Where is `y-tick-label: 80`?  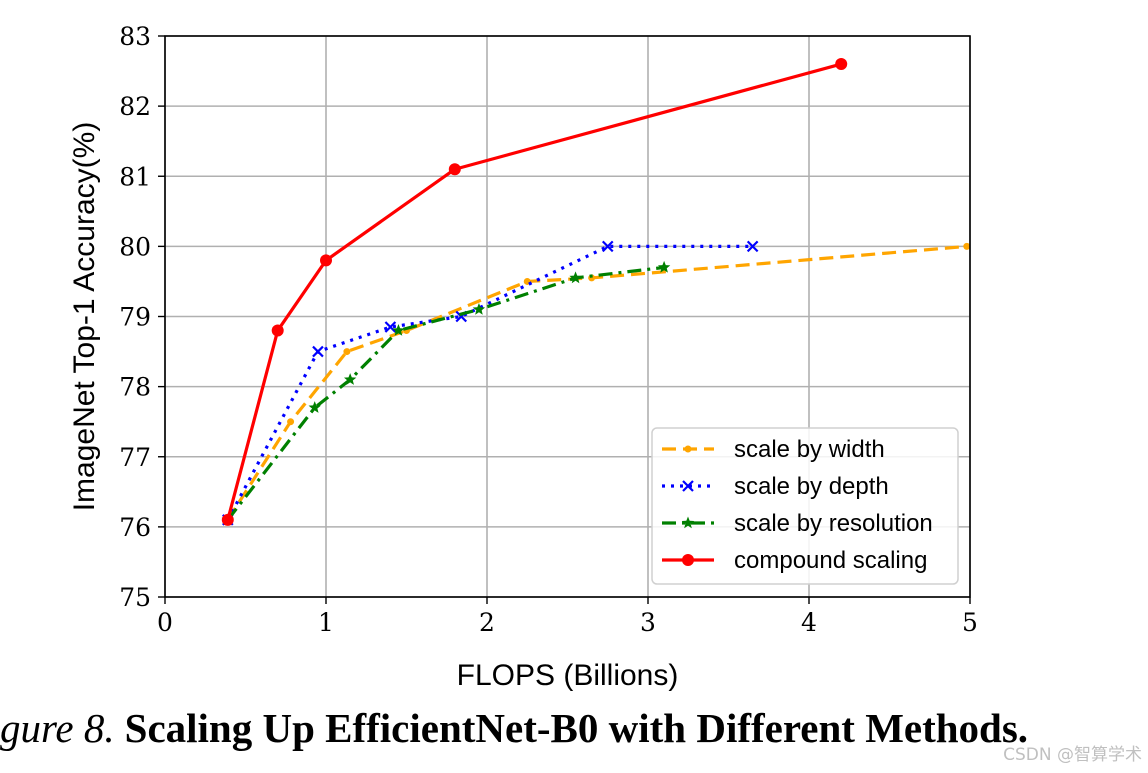
y-tick-label: 80 is located at coordinates (135, 246).